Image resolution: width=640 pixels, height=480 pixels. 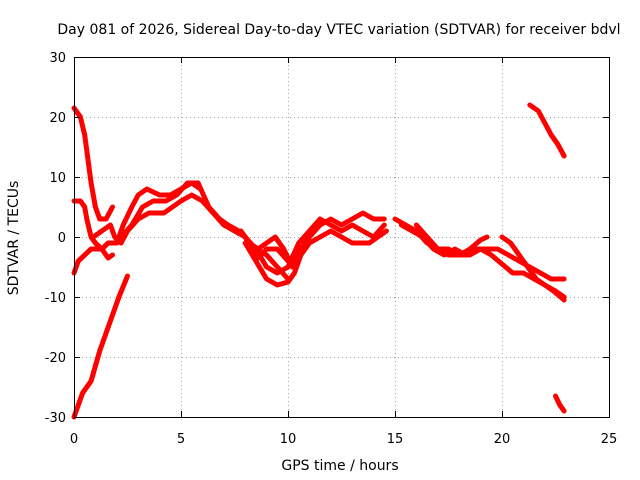 I want to click on x-tick-label: 15, so click(x=395, y=439).